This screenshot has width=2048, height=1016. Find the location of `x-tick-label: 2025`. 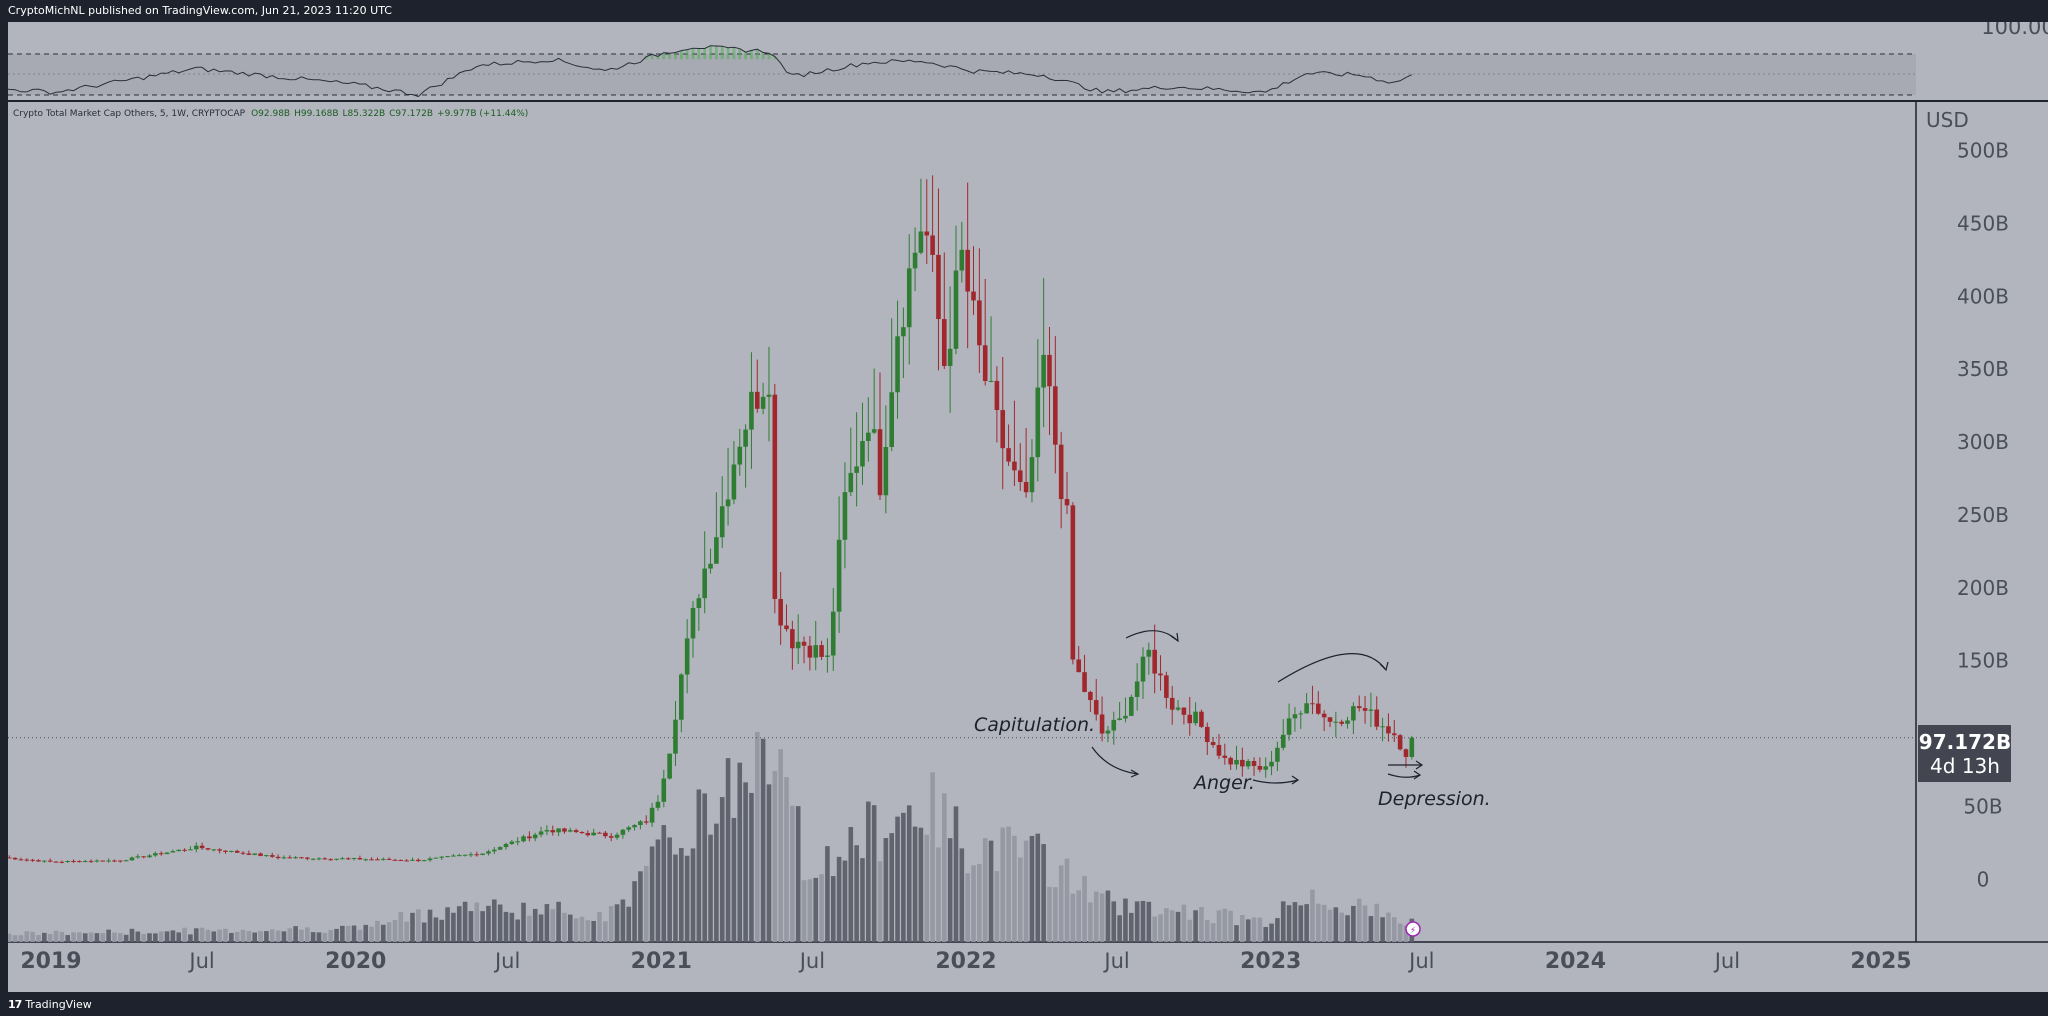

x-tick-label: 2025 is located at coordinates (1880, 961).